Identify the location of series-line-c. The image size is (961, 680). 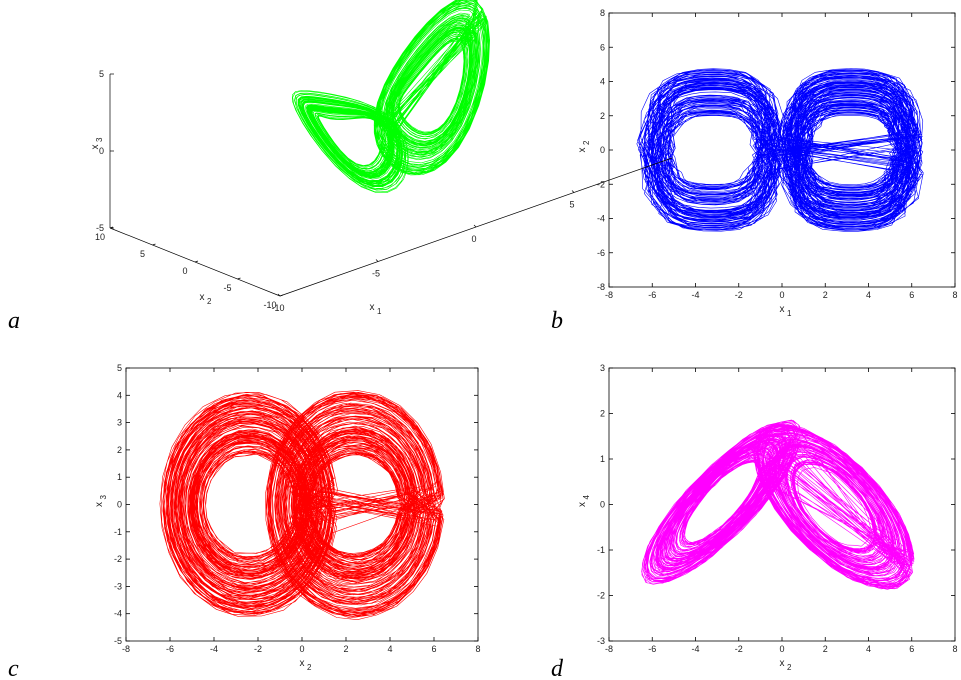
(302, 505).